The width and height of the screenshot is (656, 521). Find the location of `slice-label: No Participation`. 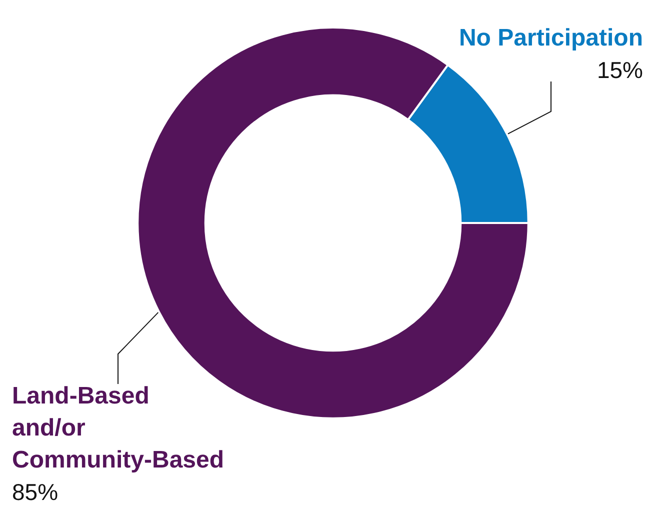

slice-label: No Participation is located at coordinates (550, 38).